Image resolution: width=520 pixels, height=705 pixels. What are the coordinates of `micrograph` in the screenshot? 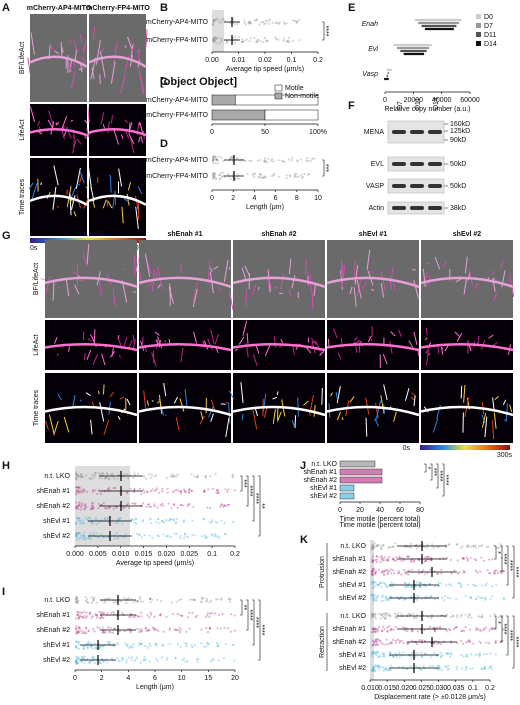 It's located at (373, 408).